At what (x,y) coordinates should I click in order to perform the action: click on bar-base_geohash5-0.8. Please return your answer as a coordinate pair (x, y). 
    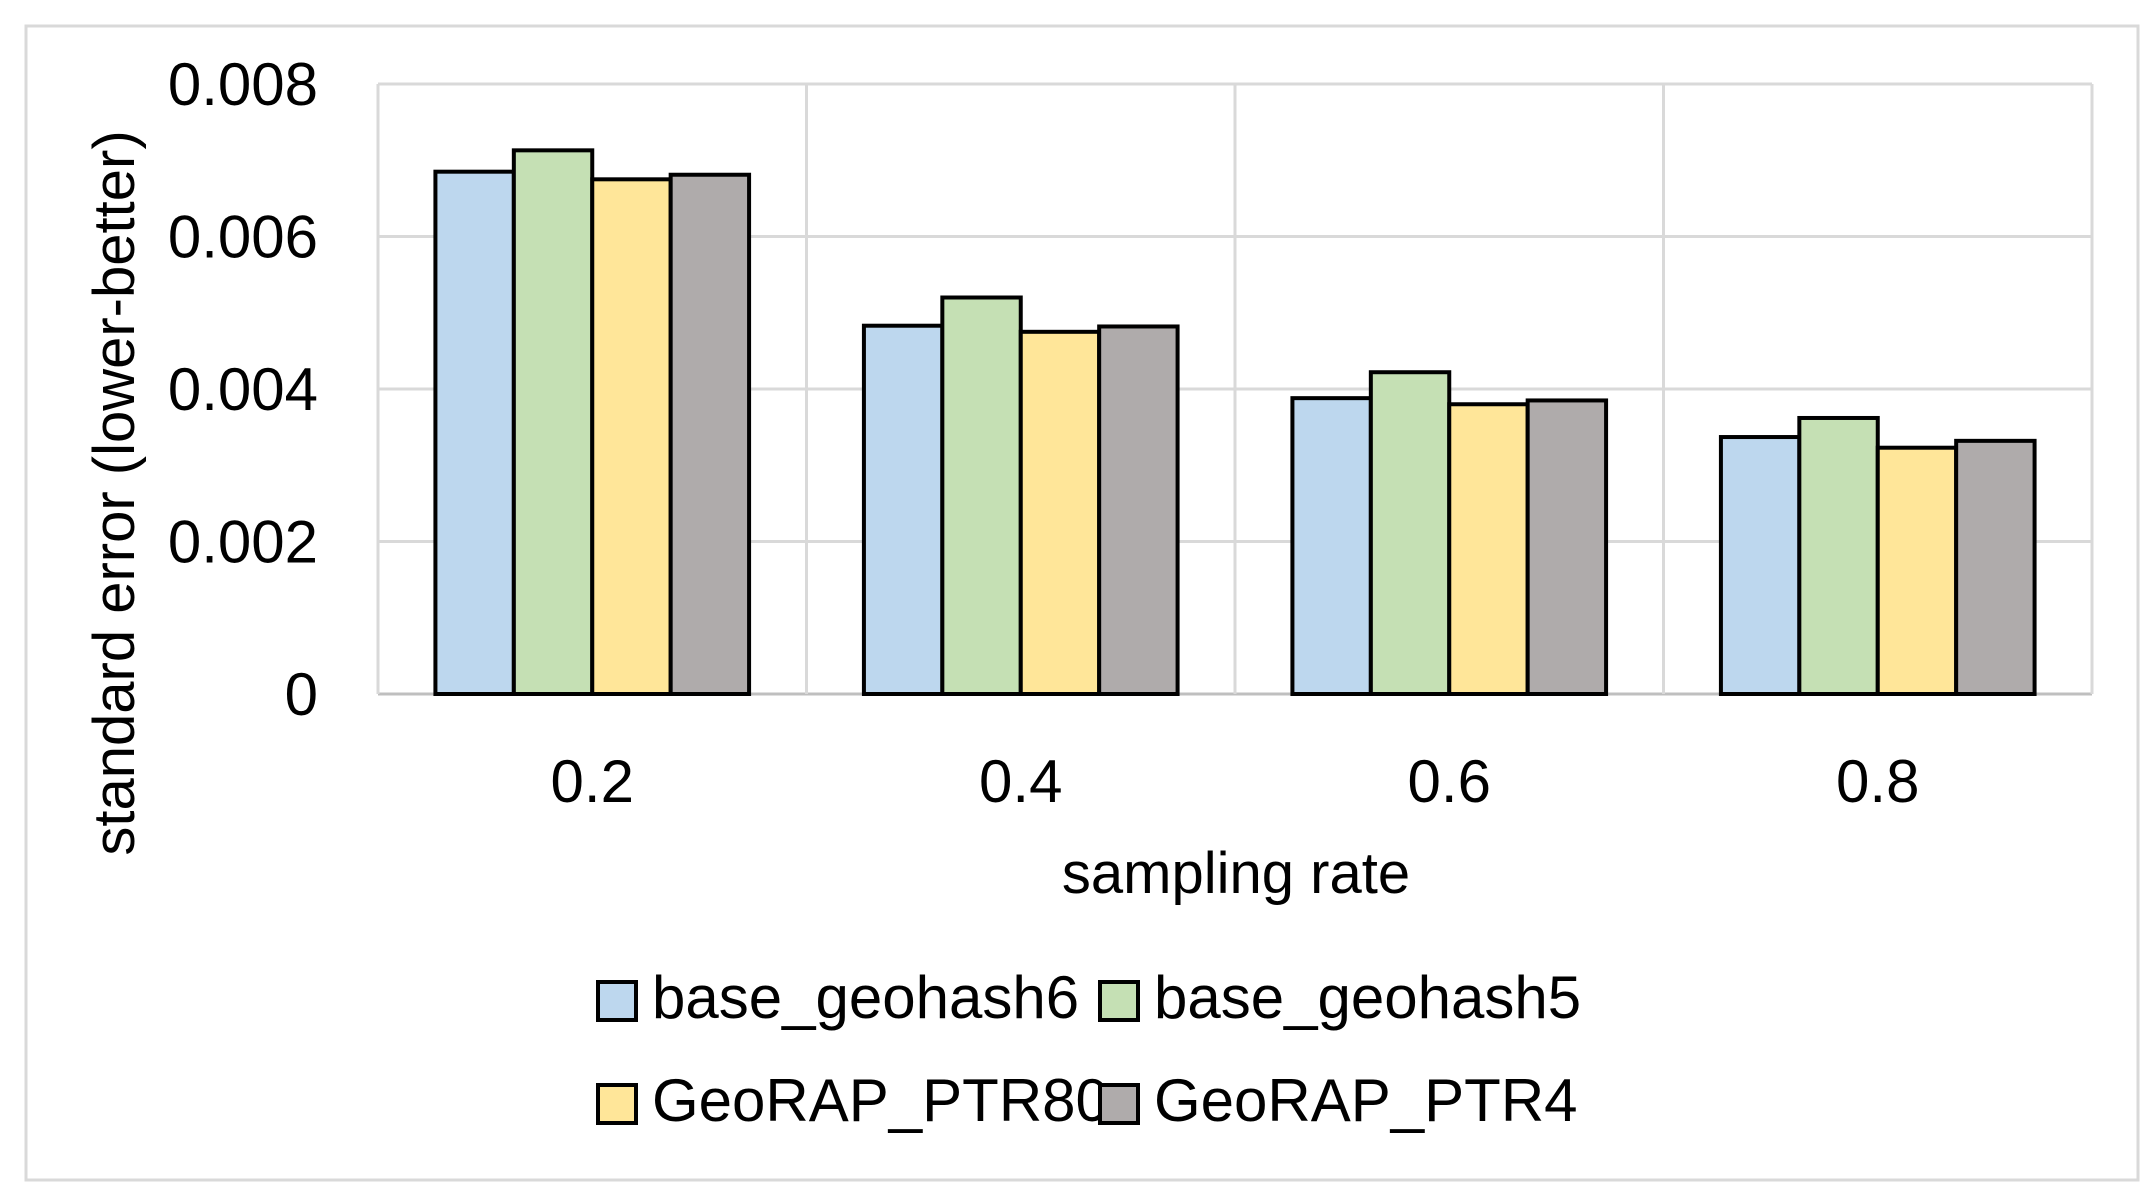
    Looking at the image, I should click on (1838, 555).